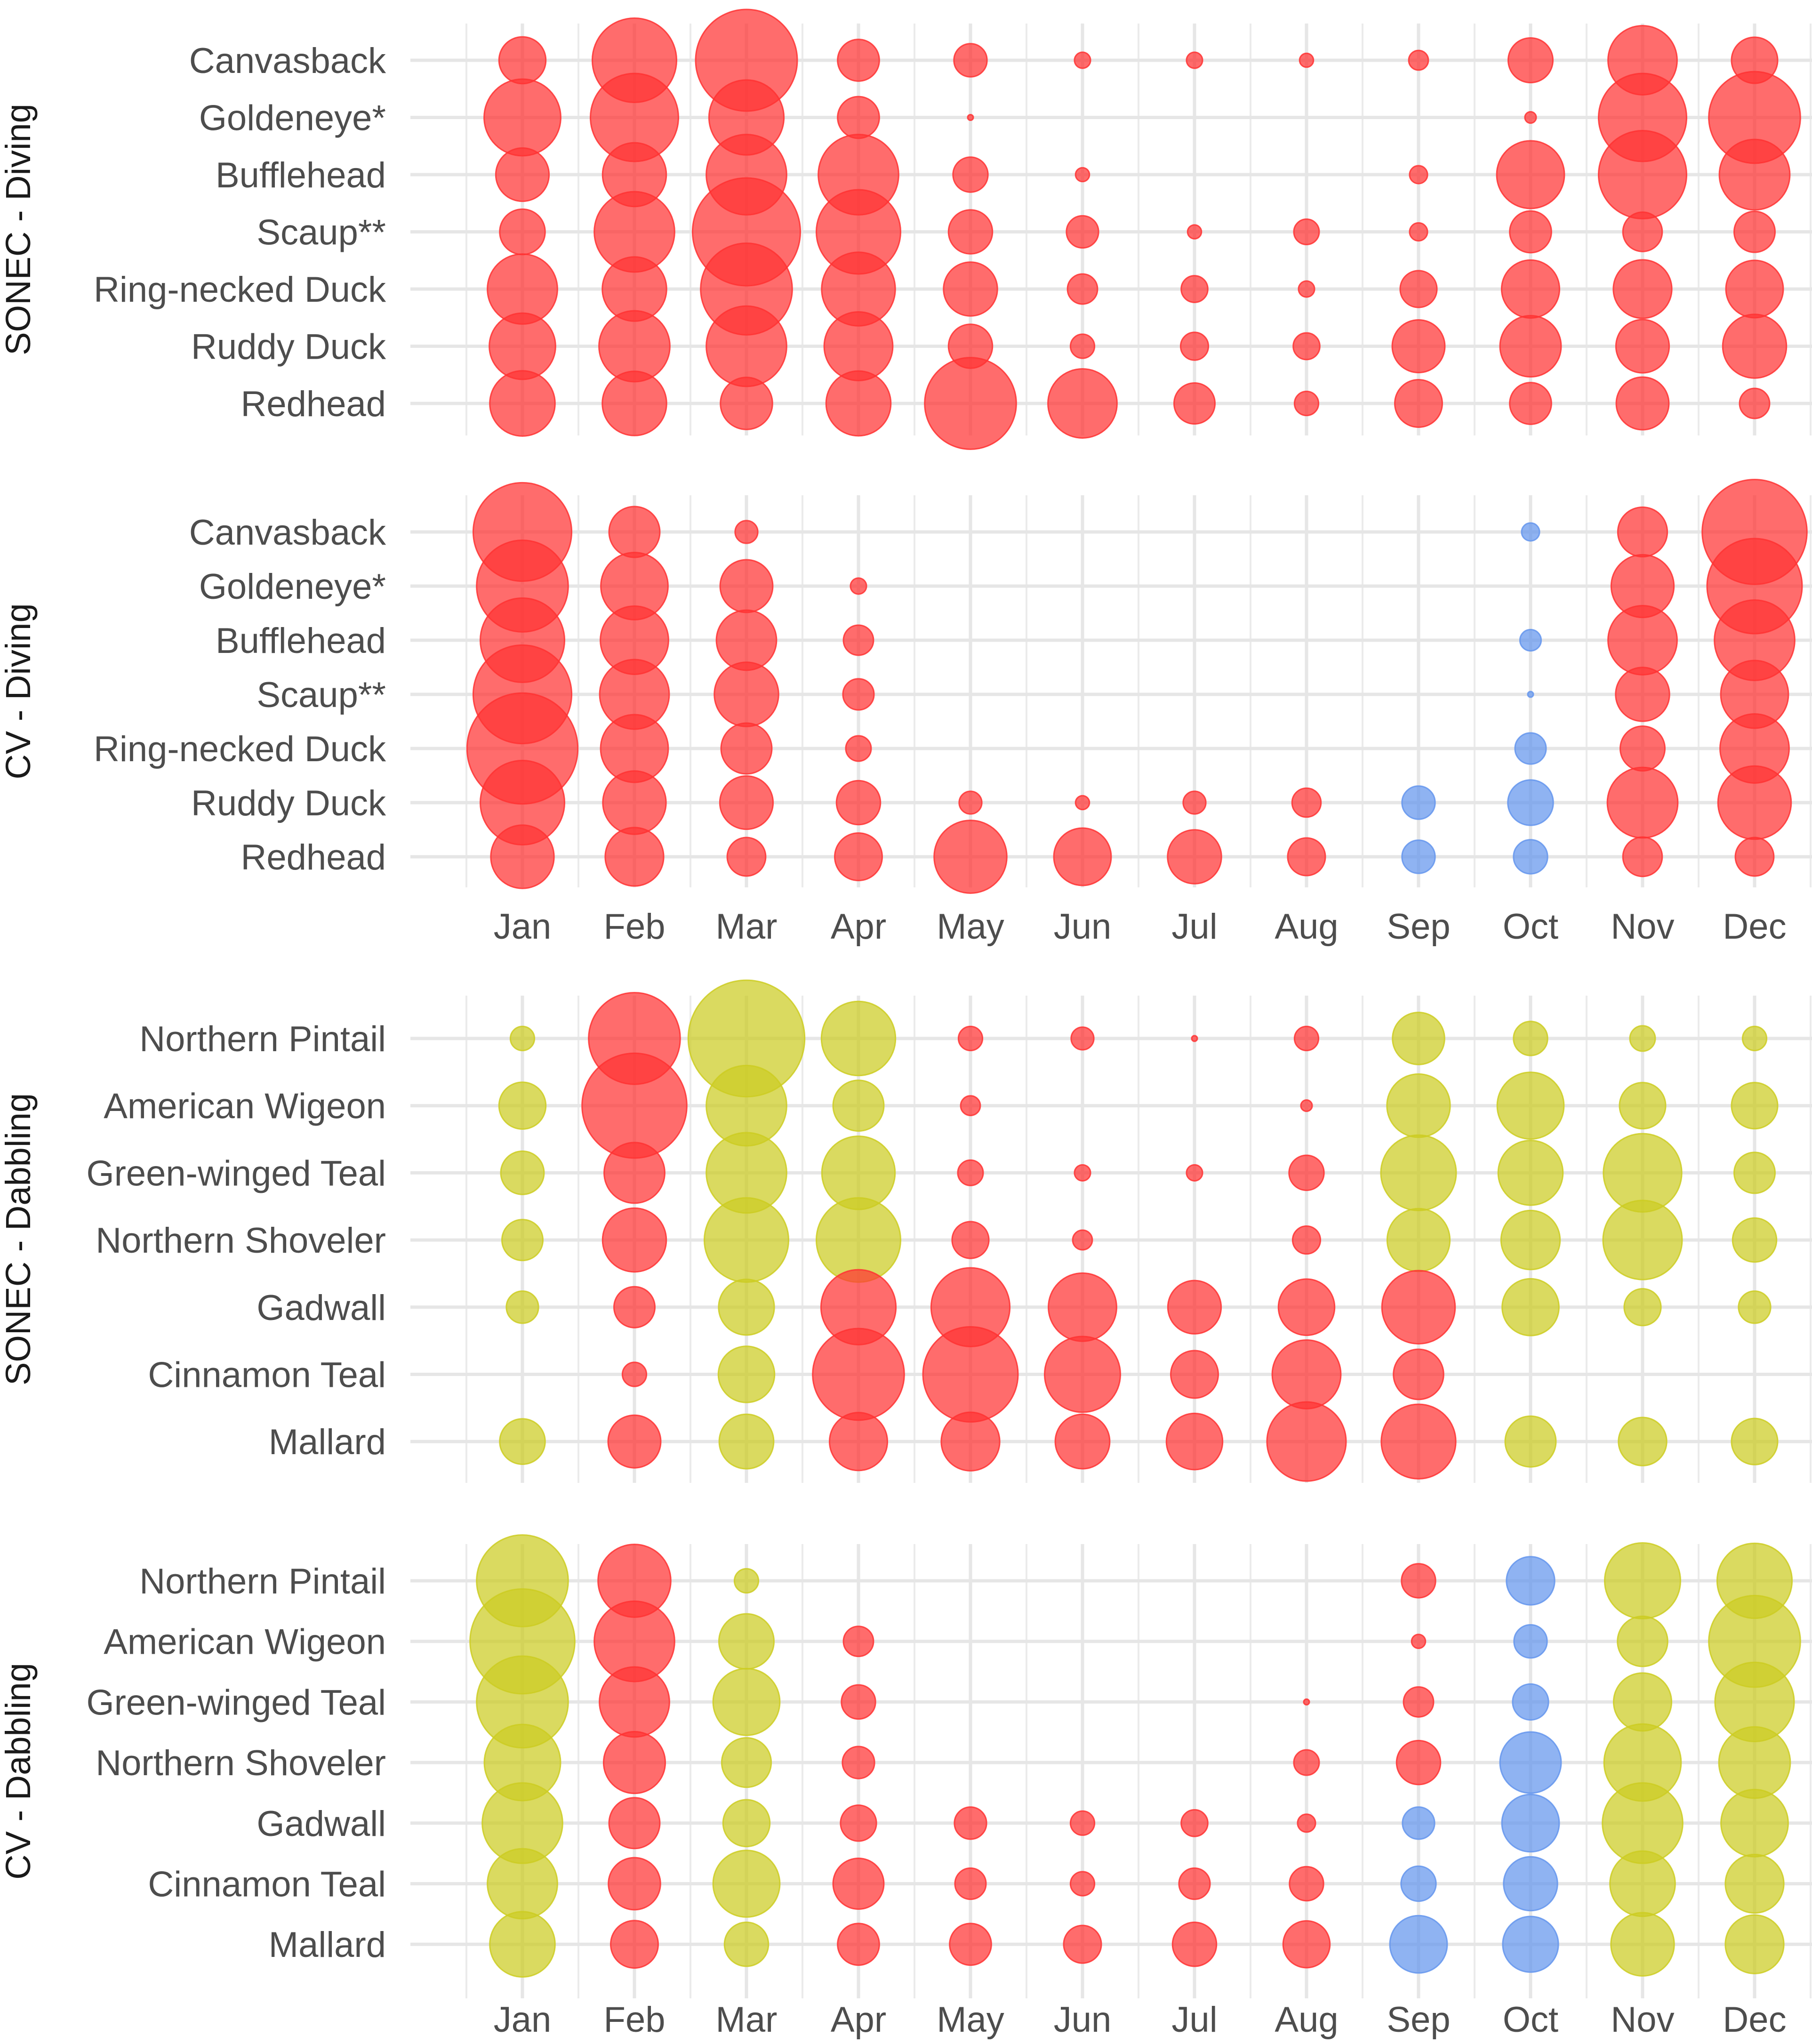 This screenshot has width=1812, height=2044. I want to click on x-tick-label: Nov, so click(1642, 2020).